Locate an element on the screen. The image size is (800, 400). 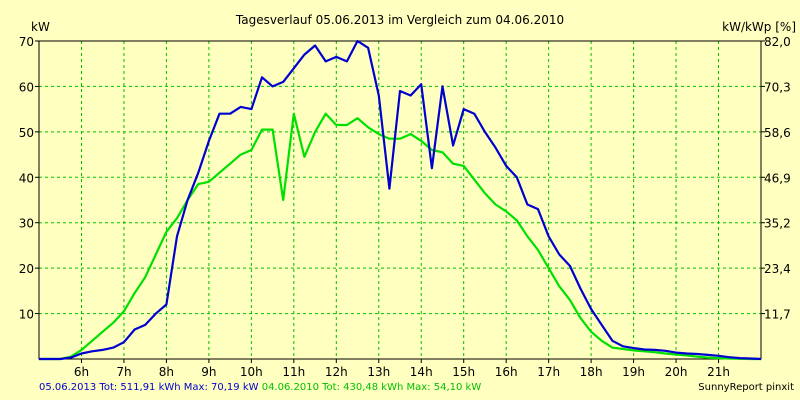
y-tick-label-right: 46,9 is located at coordinates (777, 178).